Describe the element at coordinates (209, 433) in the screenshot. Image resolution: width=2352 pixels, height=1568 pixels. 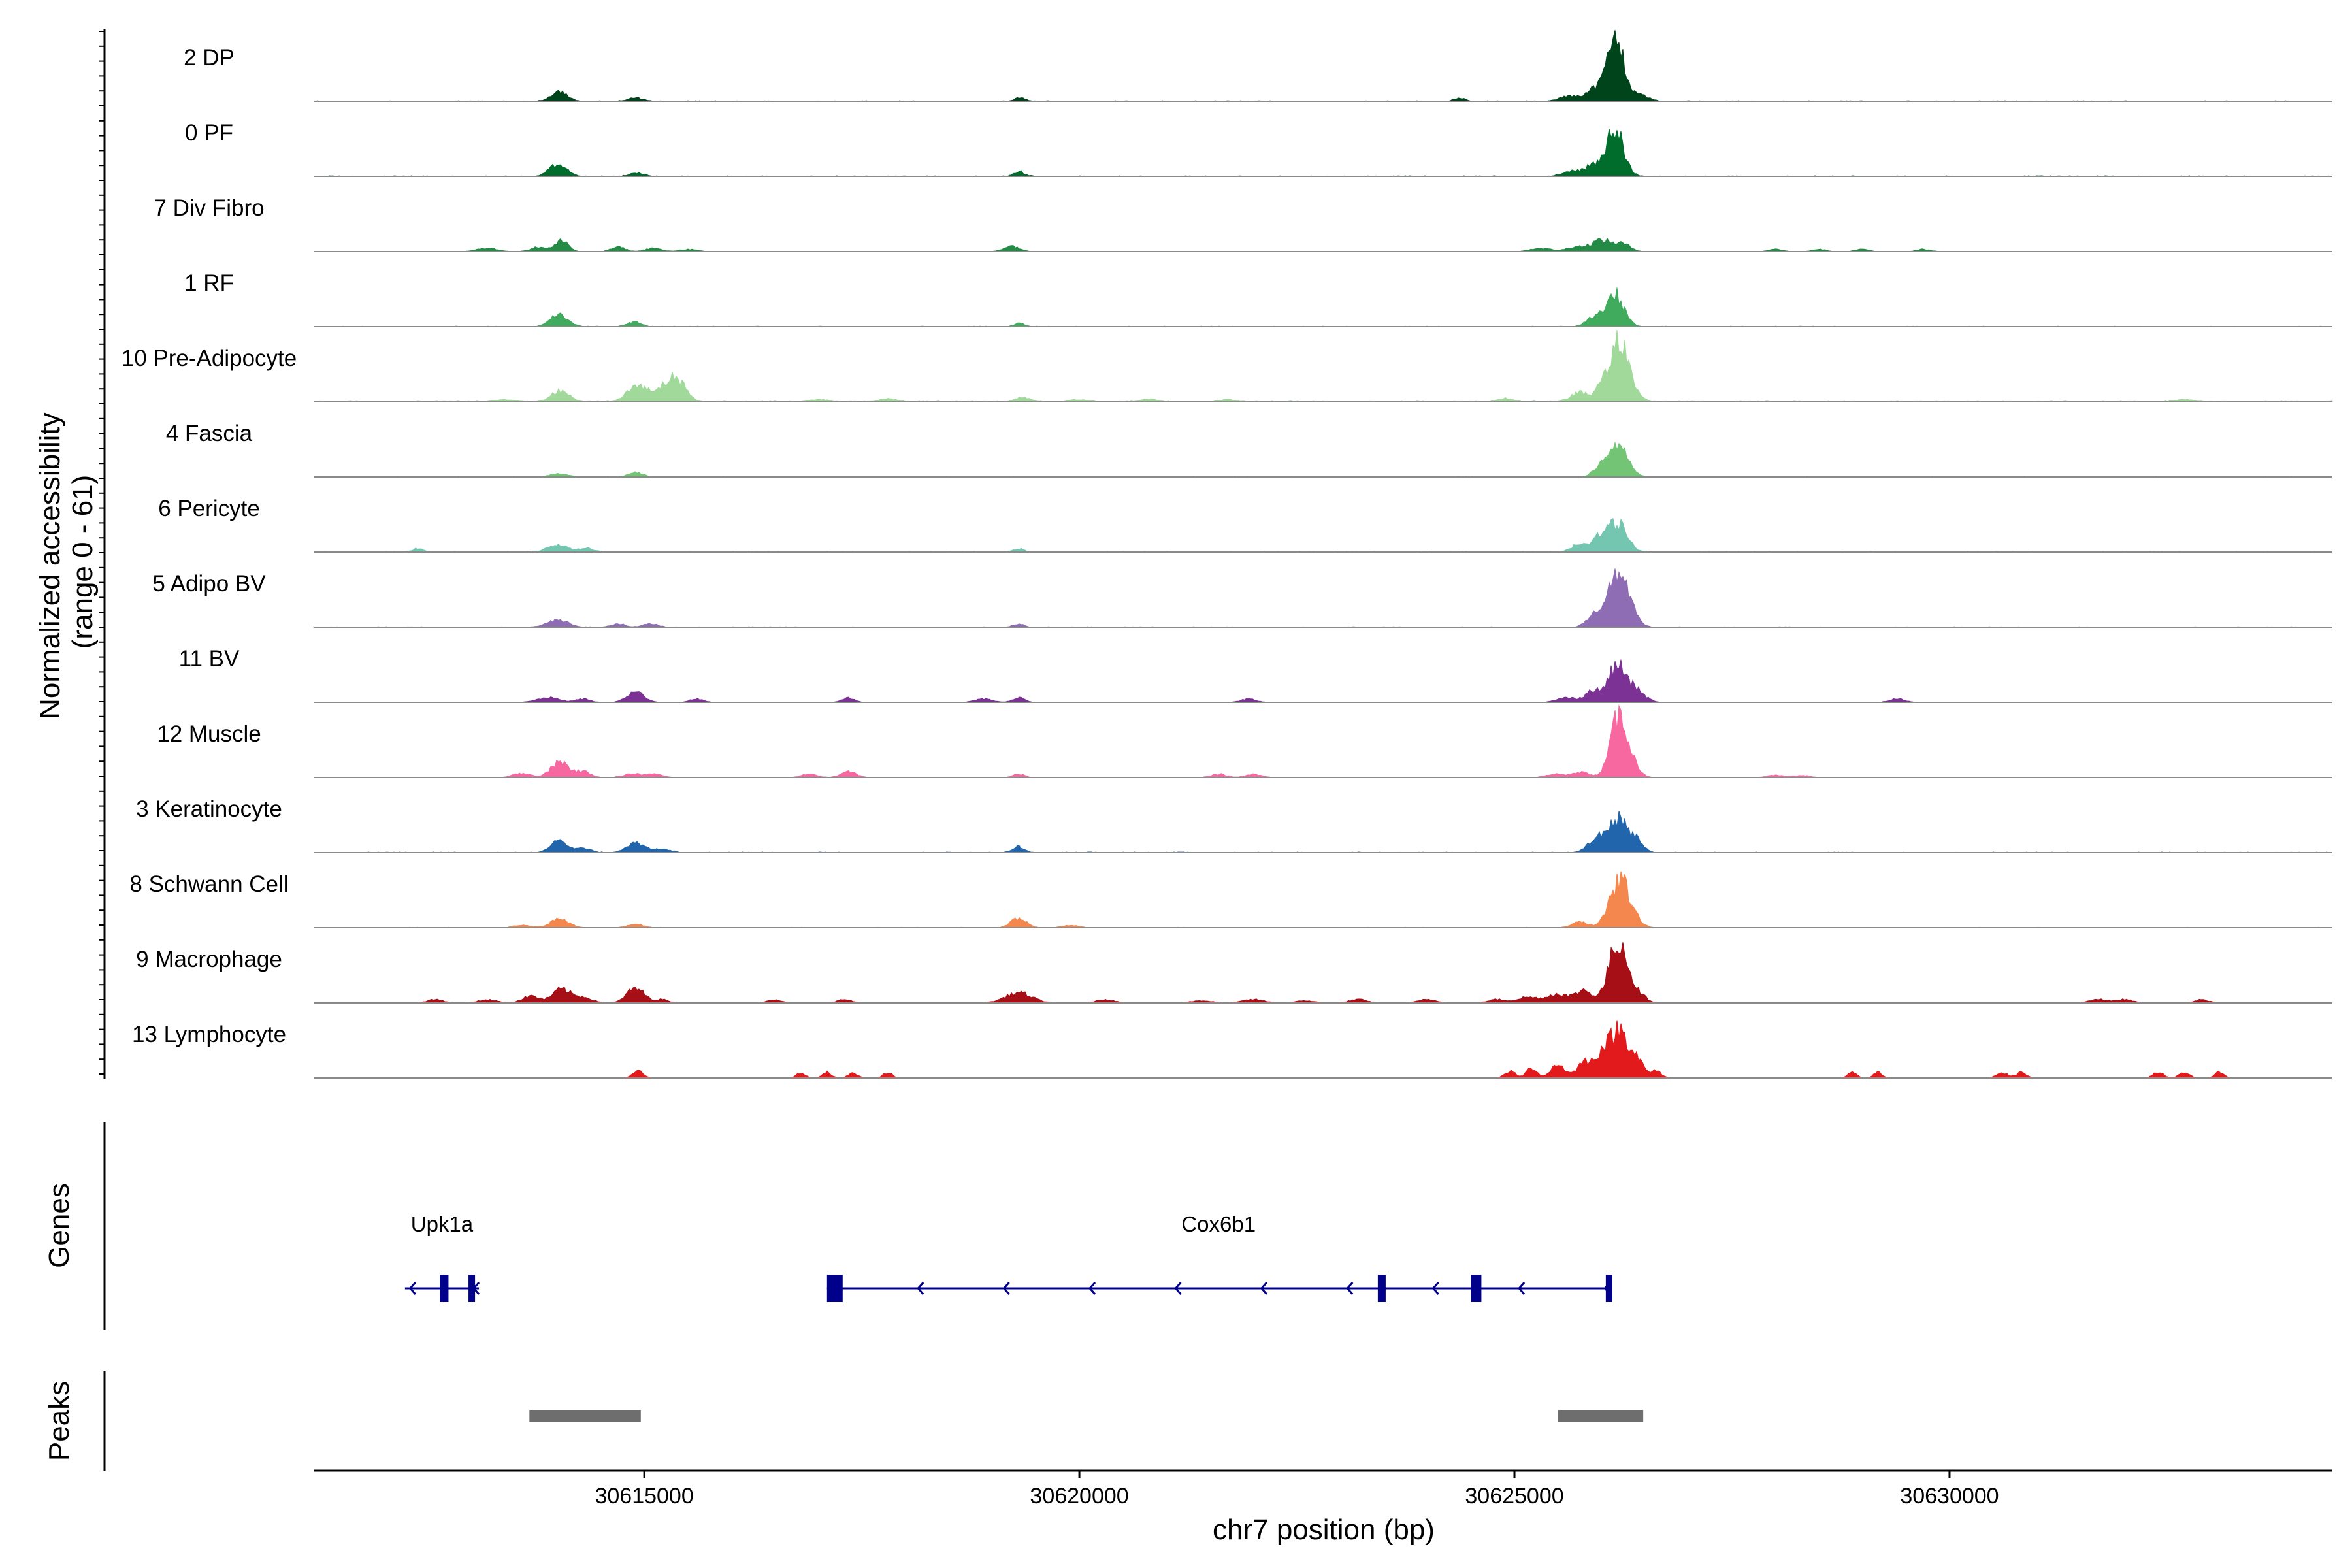
I see `track-label: 4 Fascia` at that location.